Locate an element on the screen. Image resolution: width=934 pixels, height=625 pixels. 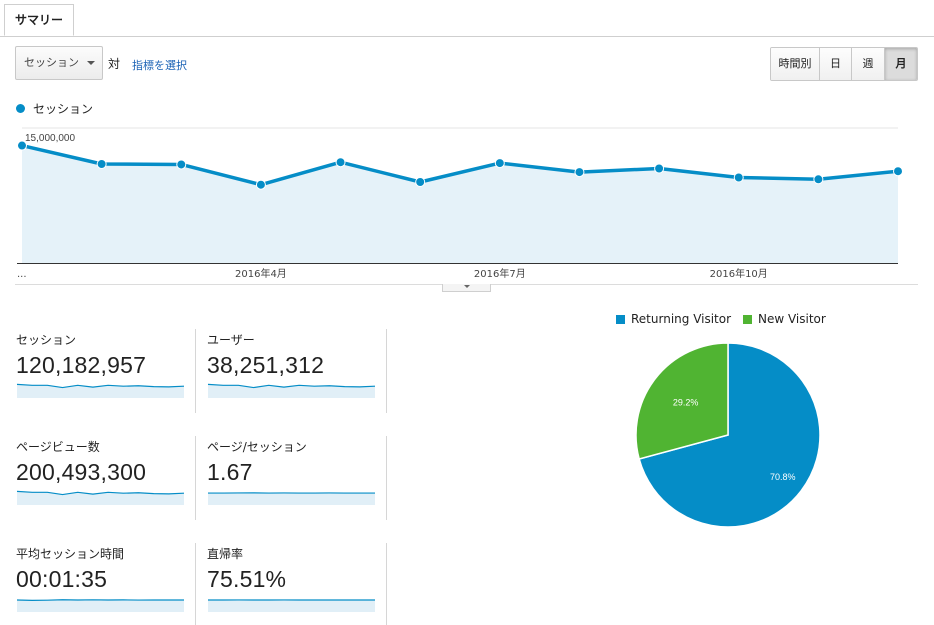
metric-label: ページビュー数 is located at coordinates (58, 447).